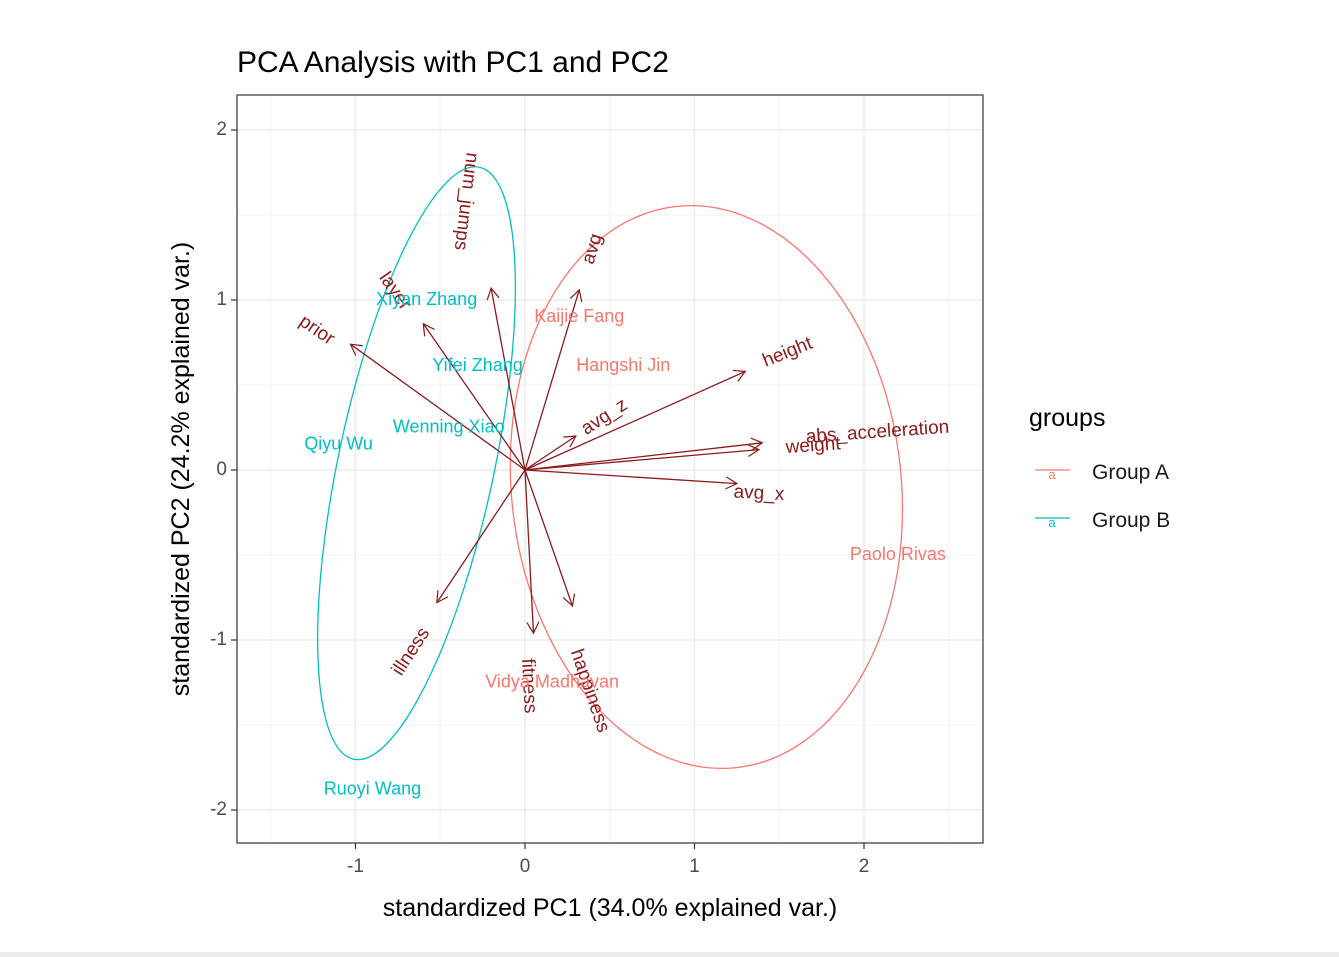 Image resolution: width=1339 pixels, height=957 pixels. What do you see at coordinates (477, 365) in the screenshot?
I see `point-label-yifei-zhang: Yifei Zhang` at bounding box center [477, 365].